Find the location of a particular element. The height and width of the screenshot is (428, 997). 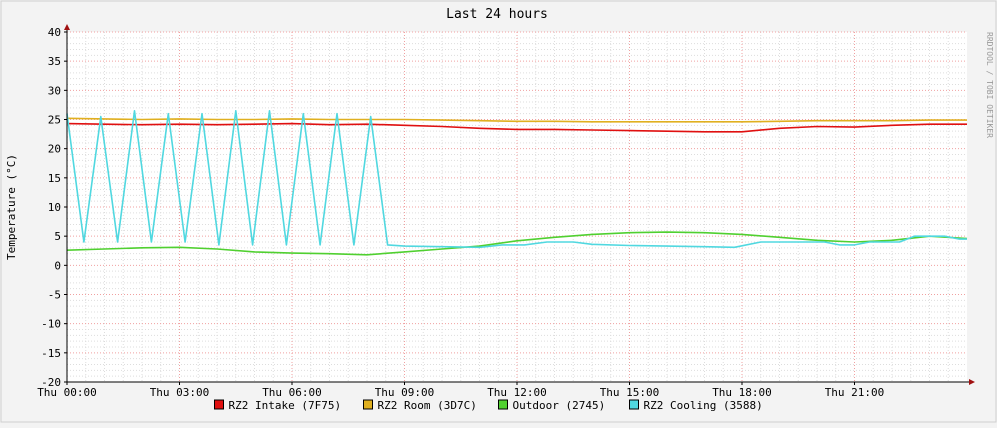

y-tick-label: 5 is located at coordinates (57, 236).